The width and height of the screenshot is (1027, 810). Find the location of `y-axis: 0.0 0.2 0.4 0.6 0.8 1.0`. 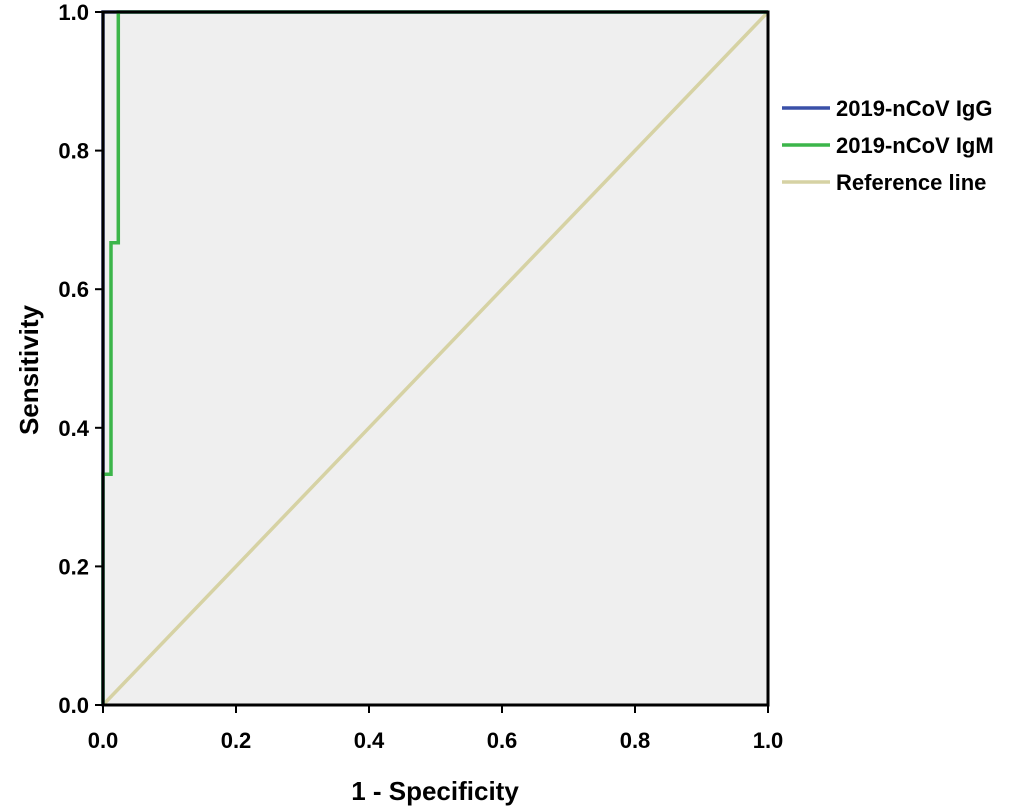

y-axis: 0.0 0.2 0.4 0.6 0.8 1.0 is located at coordinates (80, 359).